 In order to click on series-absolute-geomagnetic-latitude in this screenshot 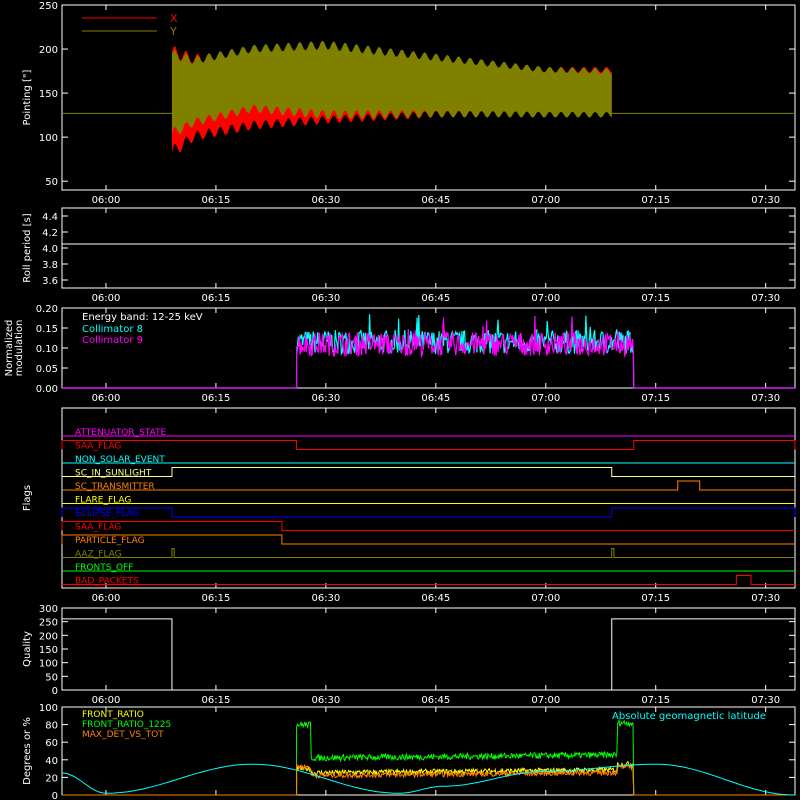, I will do `click(428, 779)`.